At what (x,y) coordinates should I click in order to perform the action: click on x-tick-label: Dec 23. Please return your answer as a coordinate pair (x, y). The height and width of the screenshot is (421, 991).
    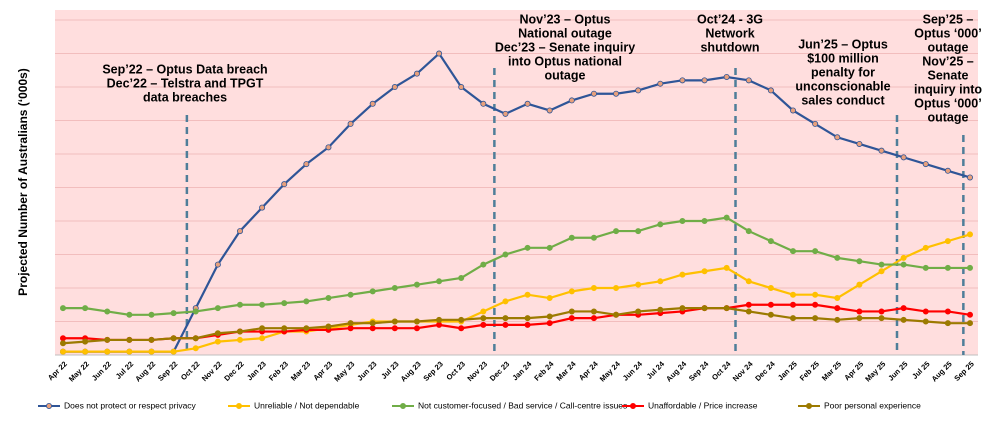
    Looking at the image, I should click on (499, 370).